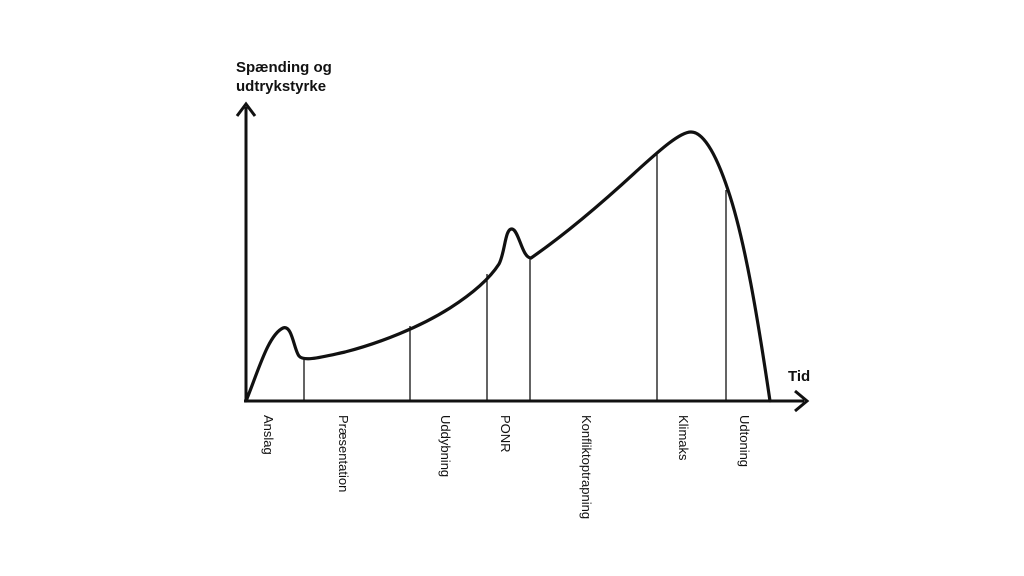  I want to click on phase-label-ponr: PONR, so click(505, 434).